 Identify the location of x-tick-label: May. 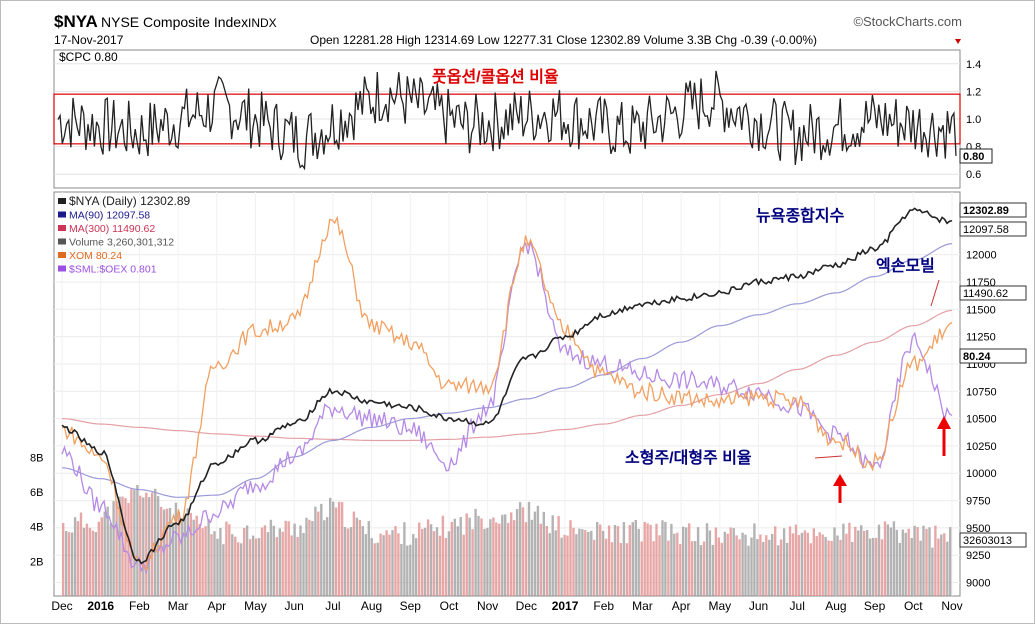
(719, 606).